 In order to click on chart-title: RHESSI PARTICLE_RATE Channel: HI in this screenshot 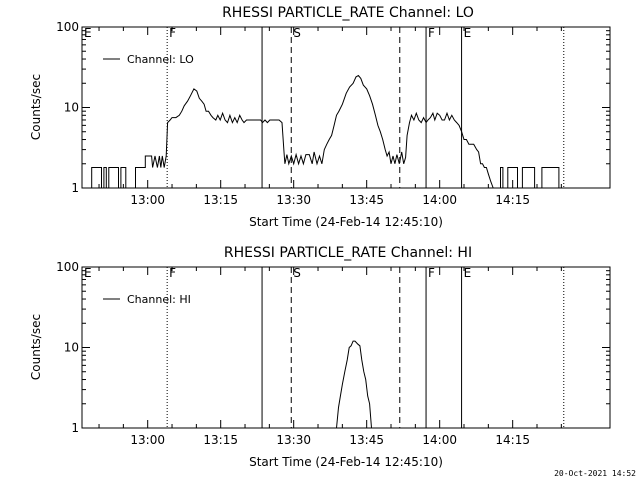, I will do `click(348, 253)`.